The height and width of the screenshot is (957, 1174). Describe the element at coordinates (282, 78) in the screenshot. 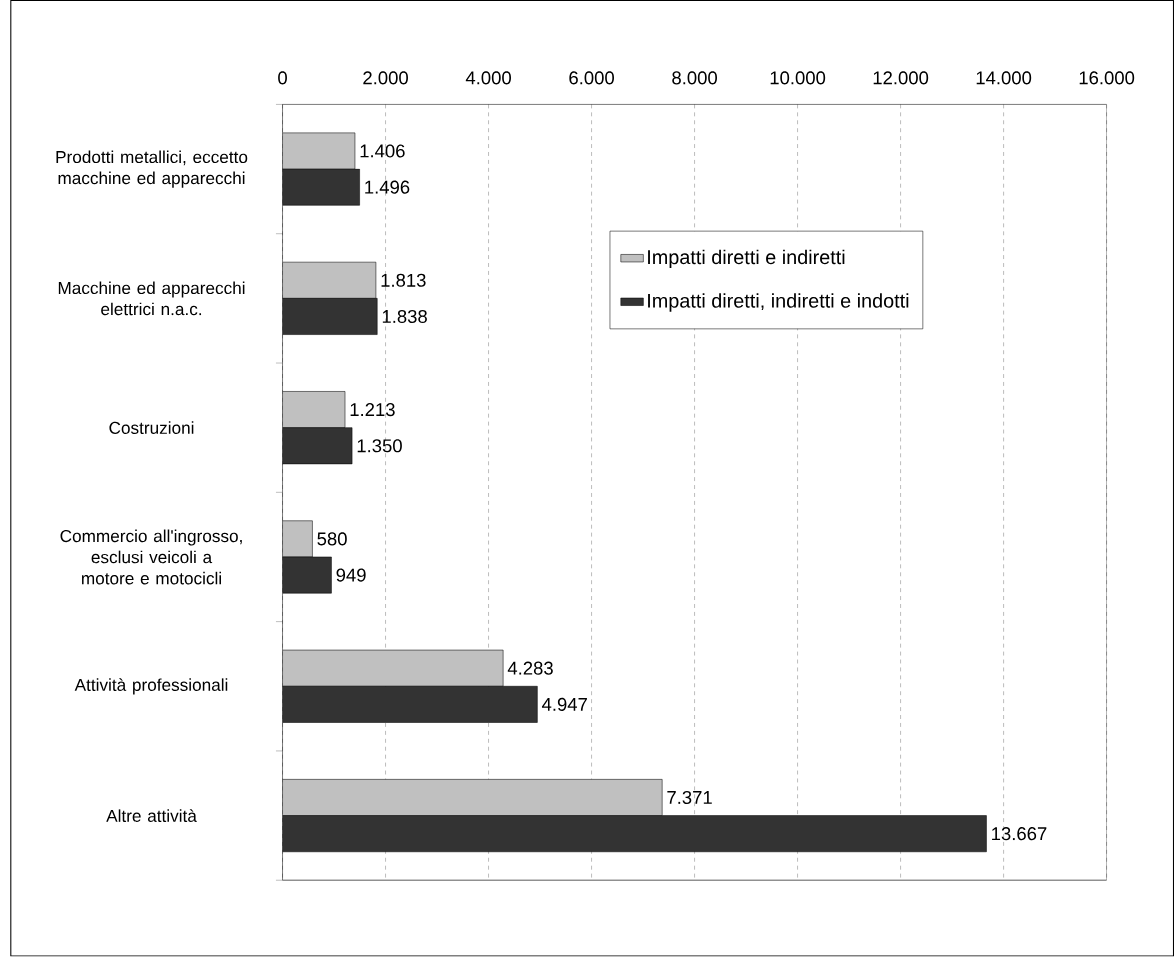

I see `x-tick-label: 0` at that location.